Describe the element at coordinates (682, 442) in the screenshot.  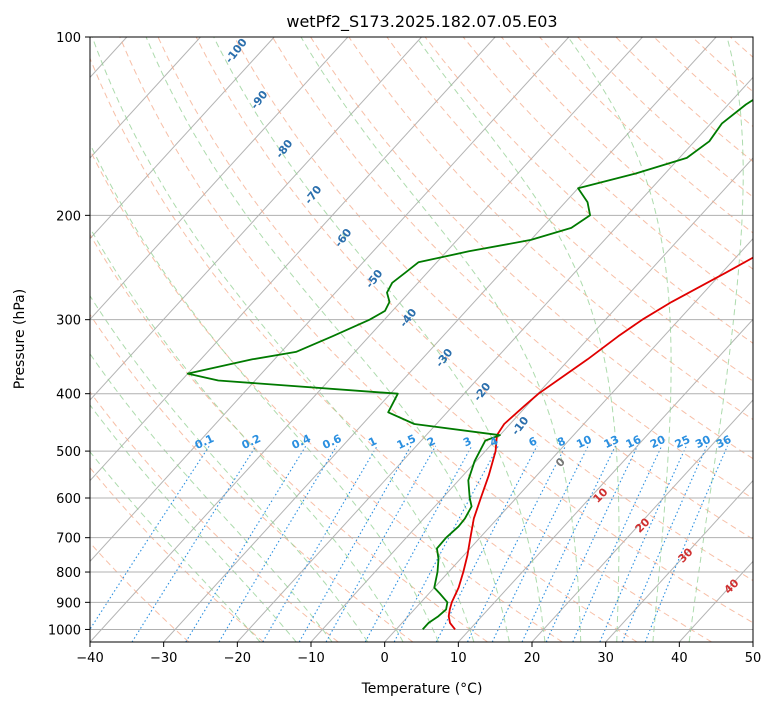
I see `mixing-ratio-label: 25` at that location.